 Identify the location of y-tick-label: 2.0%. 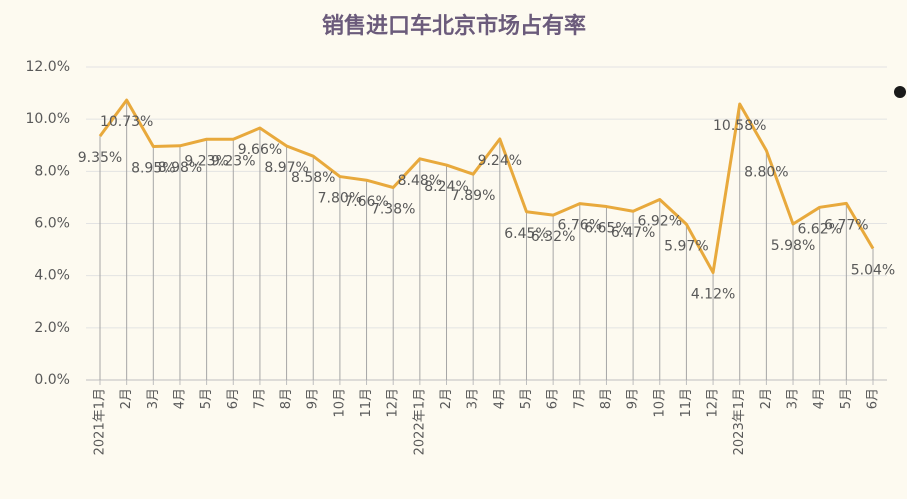
(52, 328).